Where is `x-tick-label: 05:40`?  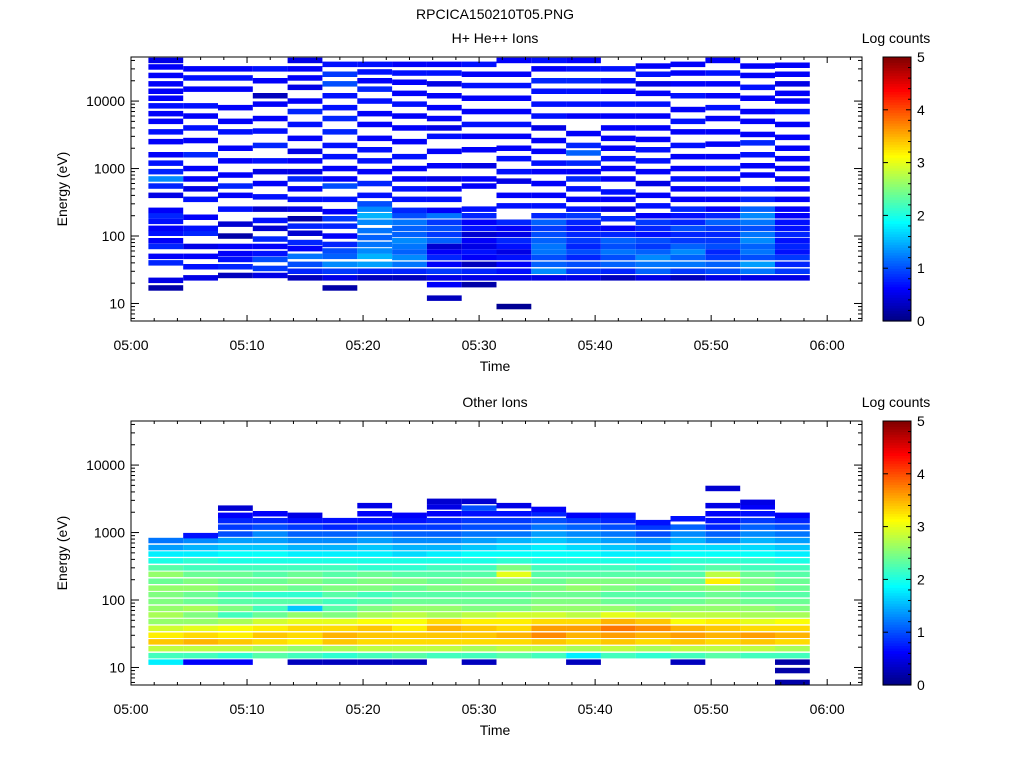 x-tick-label: 05:40 is located at coordinates (595, 345).